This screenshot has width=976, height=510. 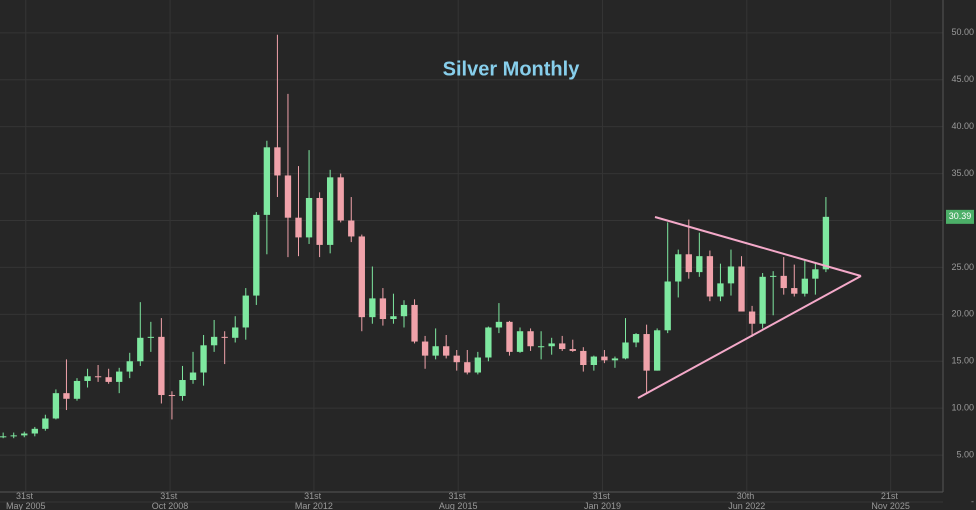 I want to click on x-tick-label: 21st Nov 2025, so click(x=890, y=500).